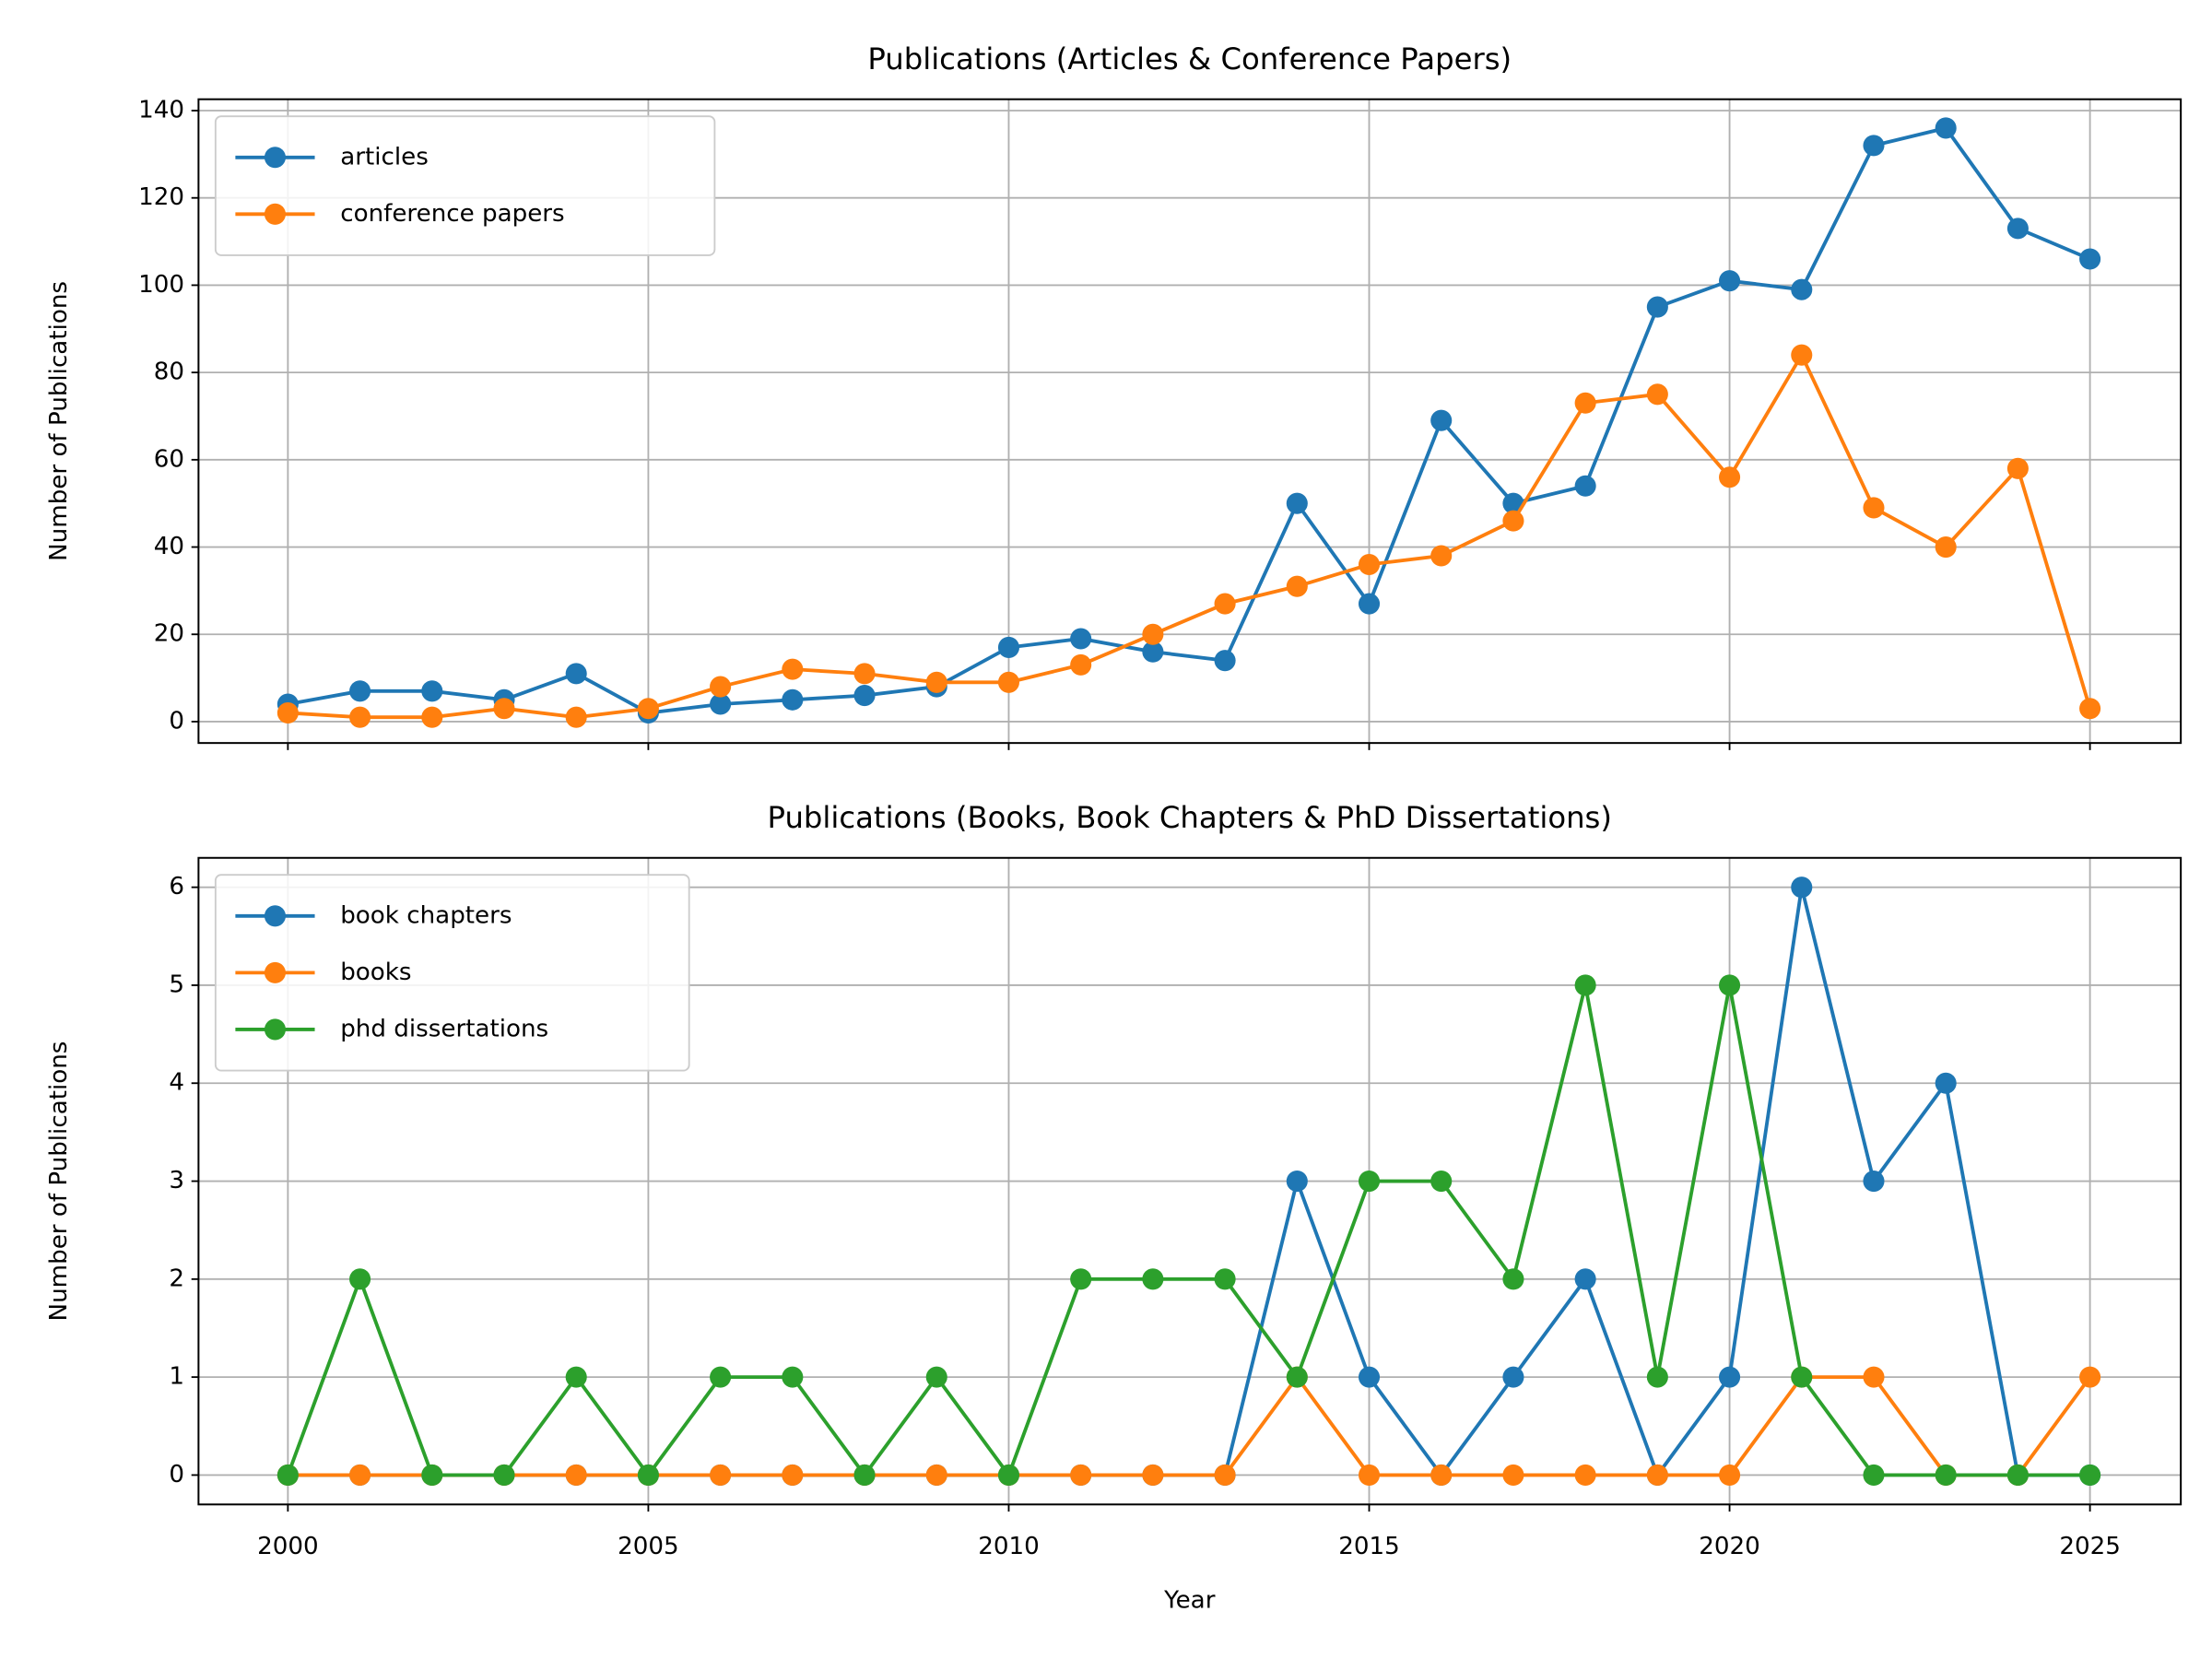  I want to click on y-tick-label: 1, so click(176, 1377).